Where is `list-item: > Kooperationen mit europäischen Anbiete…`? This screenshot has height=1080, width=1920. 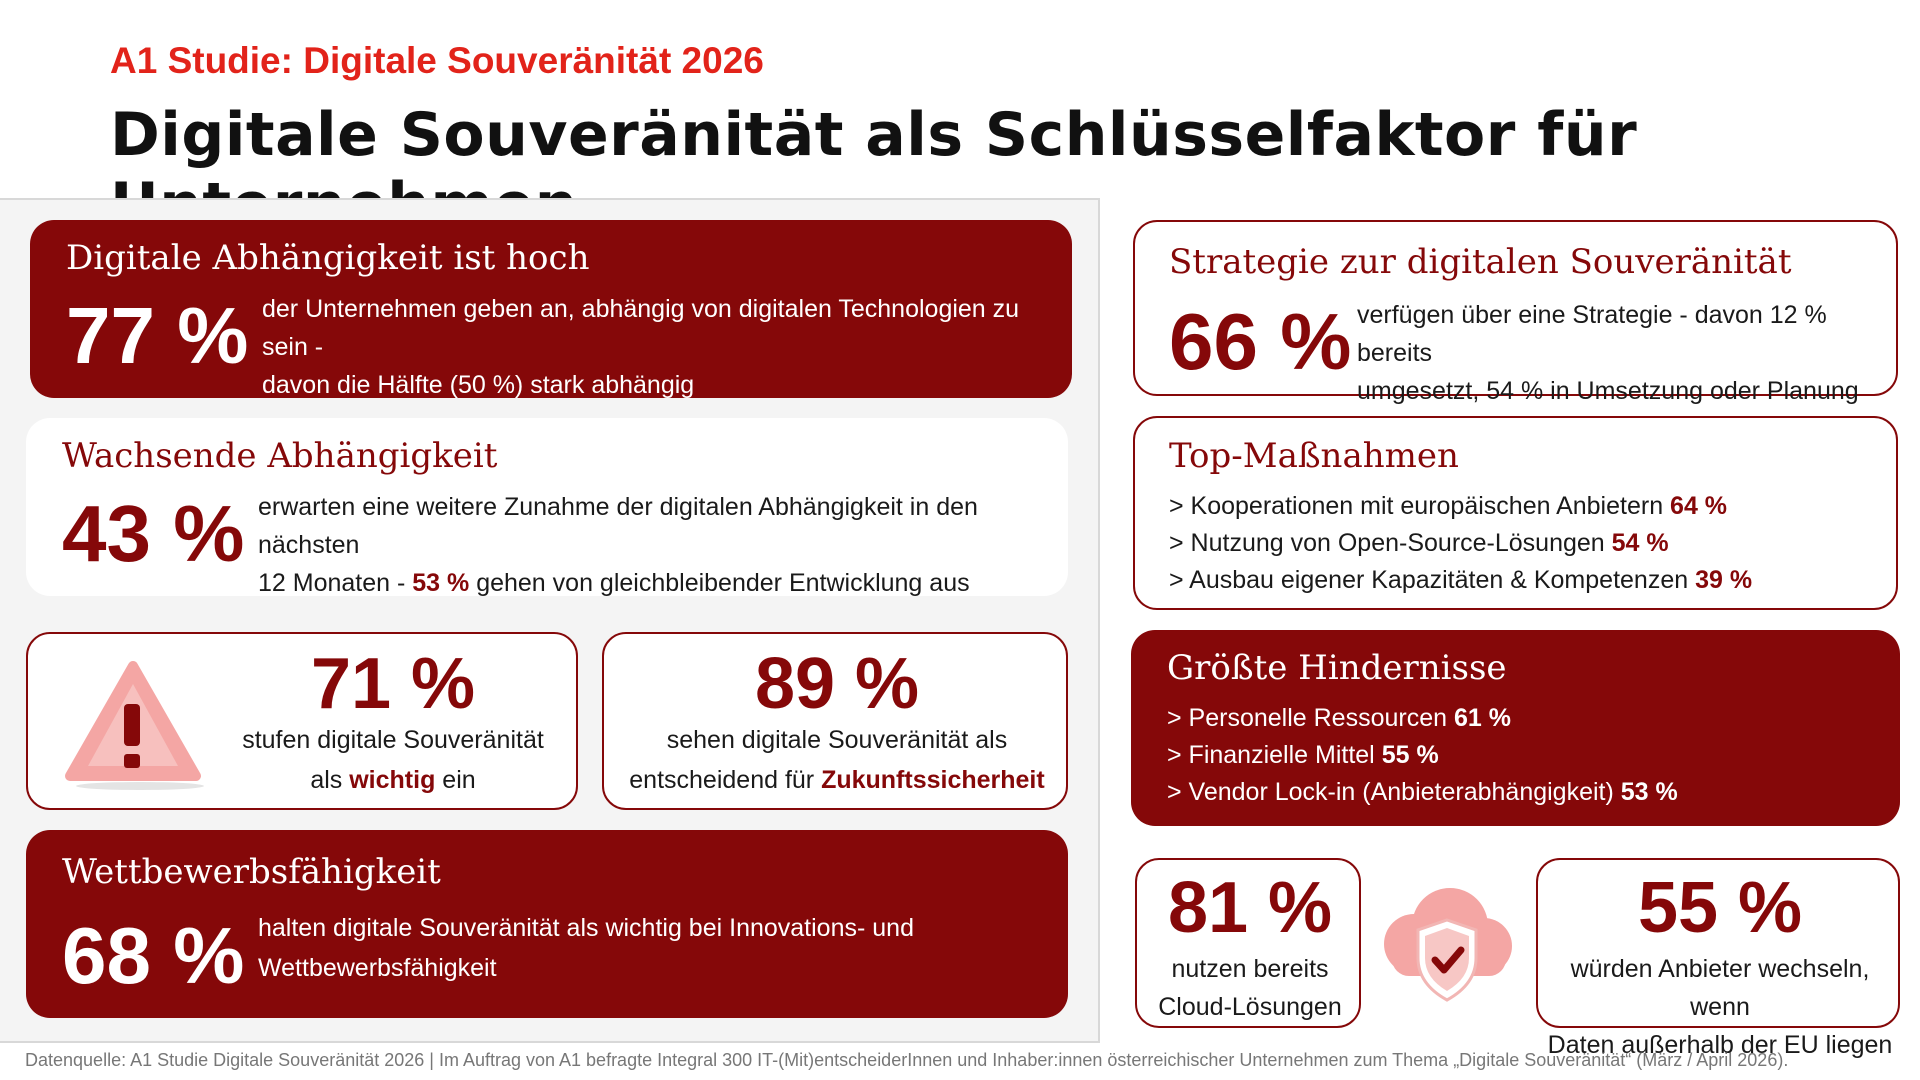
list-item: > Kooperationen mit europäischen Anbiete… is located at coordinates (1448, 506).